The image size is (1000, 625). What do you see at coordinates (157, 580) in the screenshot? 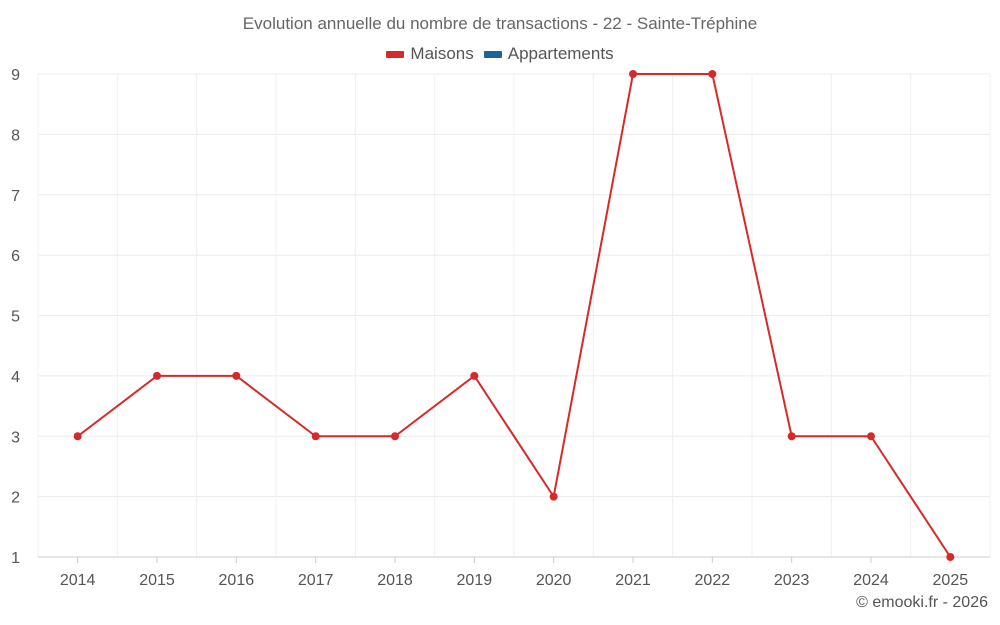
I see `x-tick-label: 2015` at bounding box center [157, 580].